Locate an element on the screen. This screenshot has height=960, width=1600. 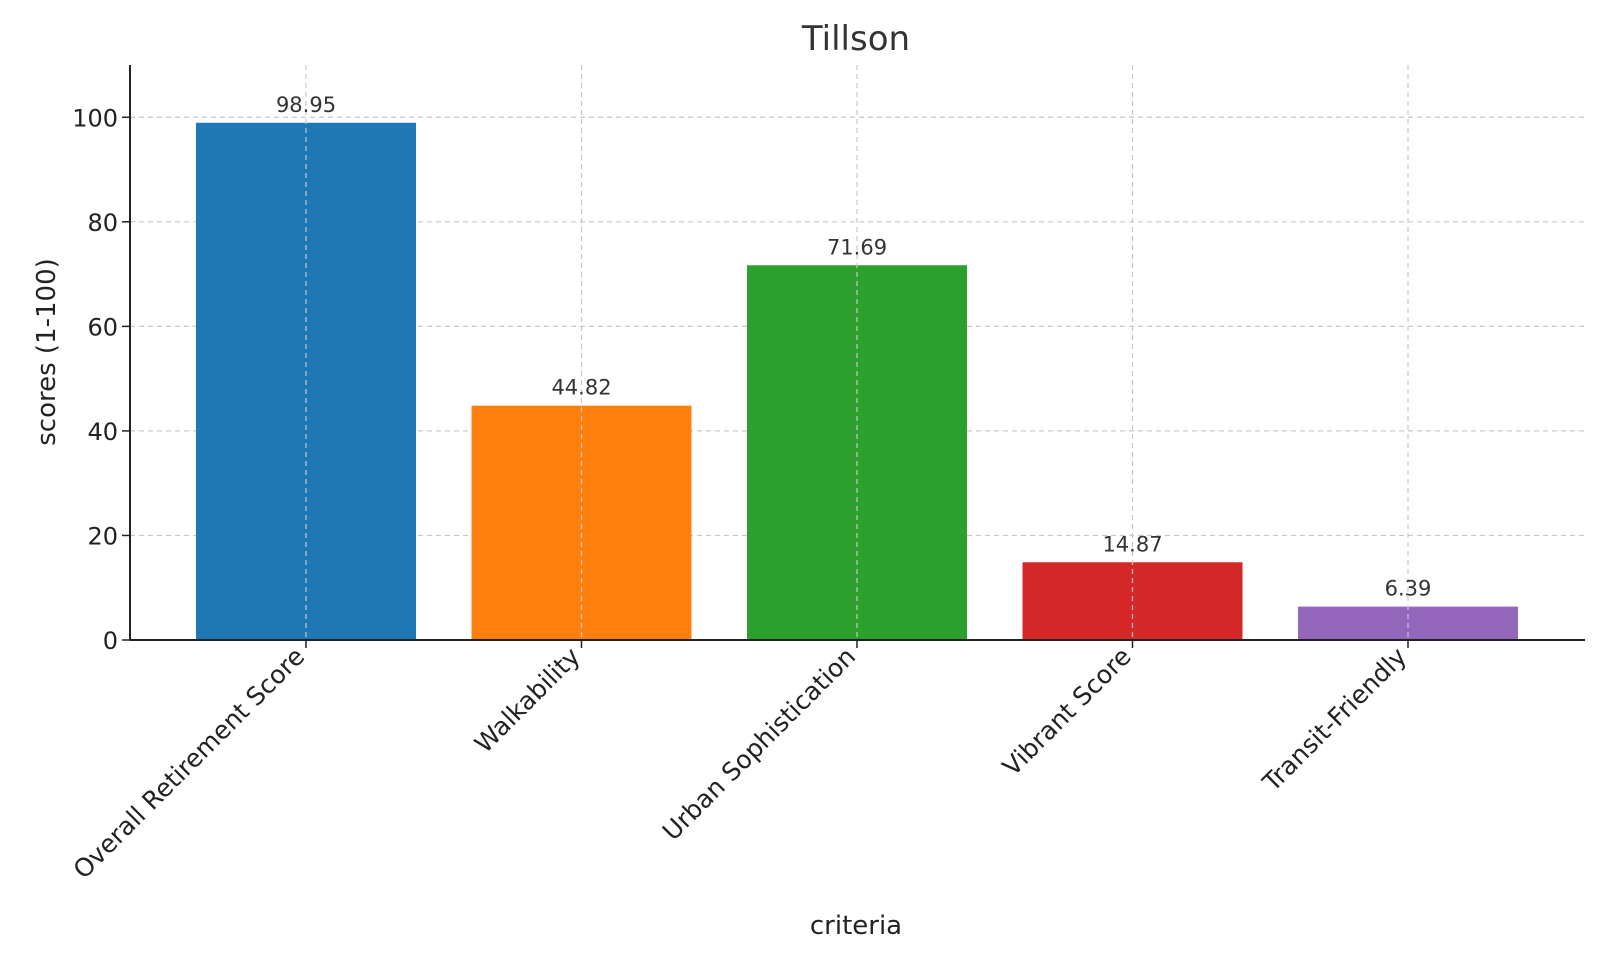
y-tick-label: 20 is located at coordinates (102, 536).